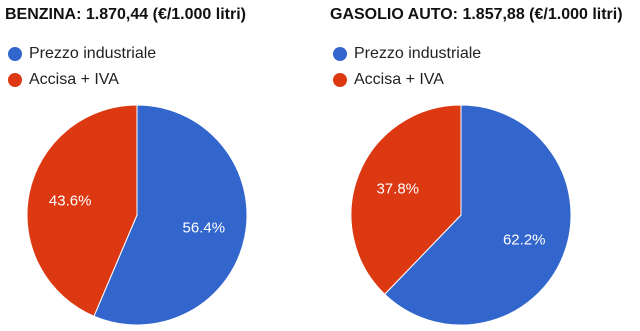  What do you see at coordinates (397, 188) in the screenshot?
I see `slice-label: 37.8%` at bounding box center [397, 188].